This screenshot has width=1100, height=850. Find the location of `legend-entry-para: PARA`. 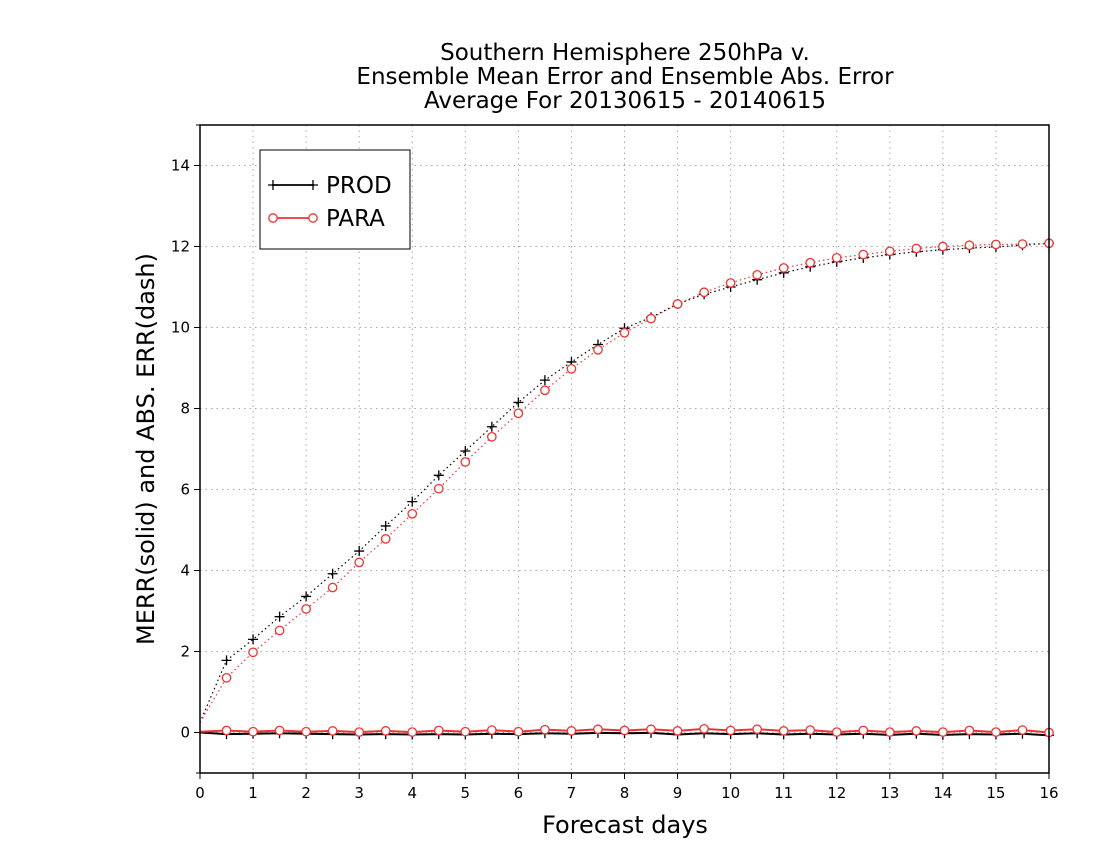

legend-entry-para: PARA is located at coordinates (326, 219).